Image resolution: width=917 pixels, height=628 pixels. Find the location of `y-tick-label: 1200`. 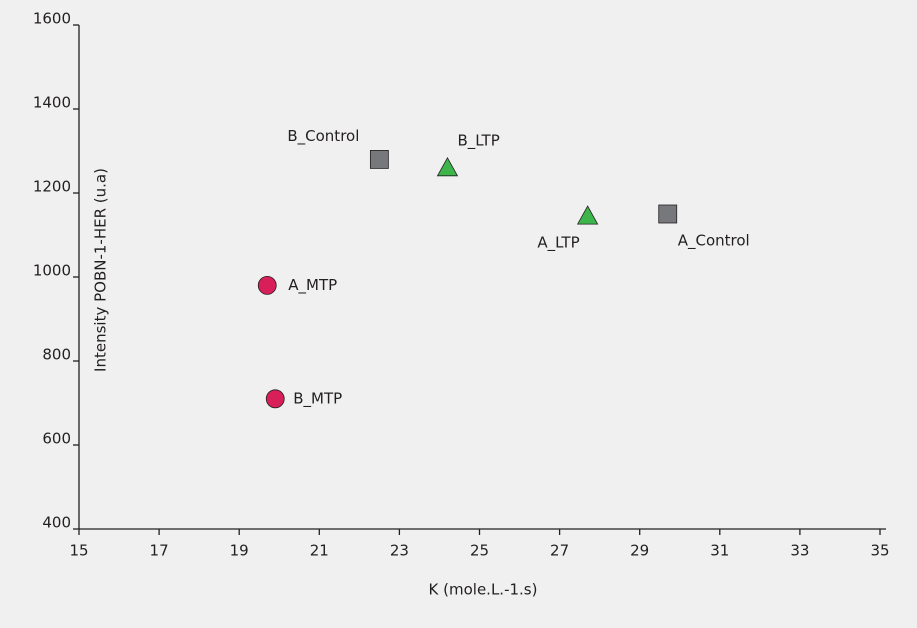

y-tick-label: 1200 is located at coordinates (52, 187).